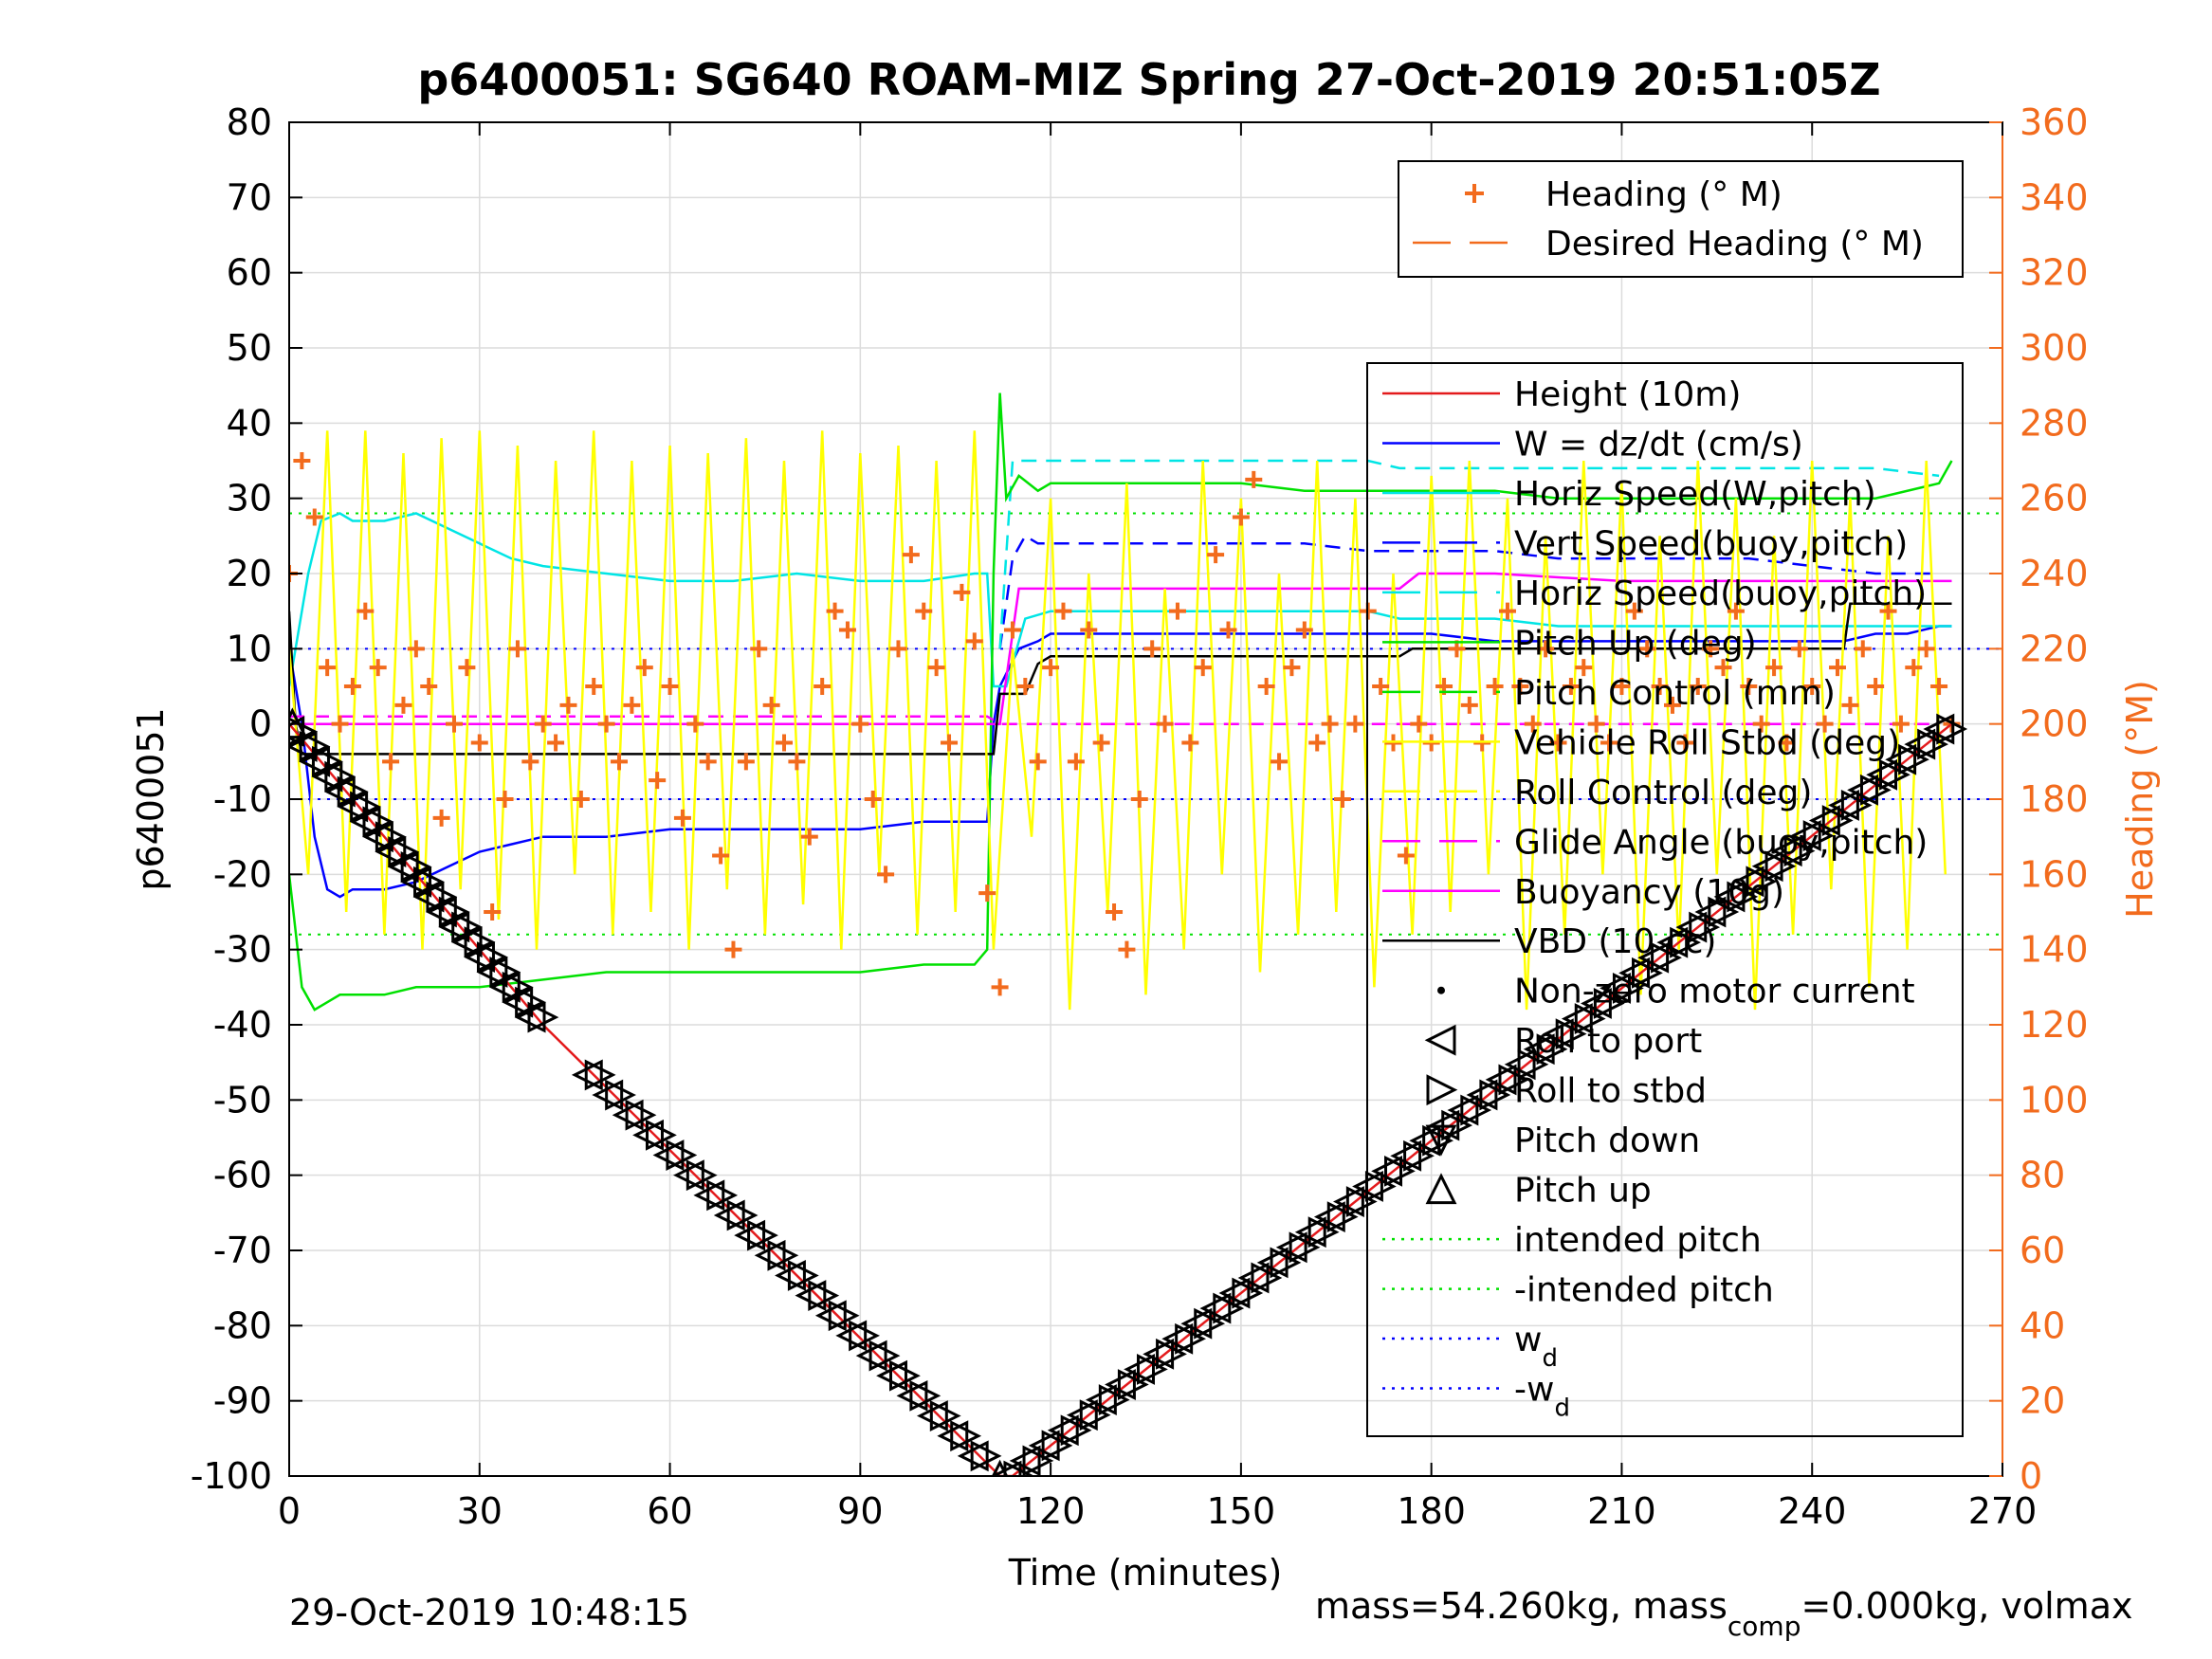  What do you see at coordinates (2042, 1325) in the screenshot?
I see `y-right-tick-label: 40` at bounding box center [2042, 1325].